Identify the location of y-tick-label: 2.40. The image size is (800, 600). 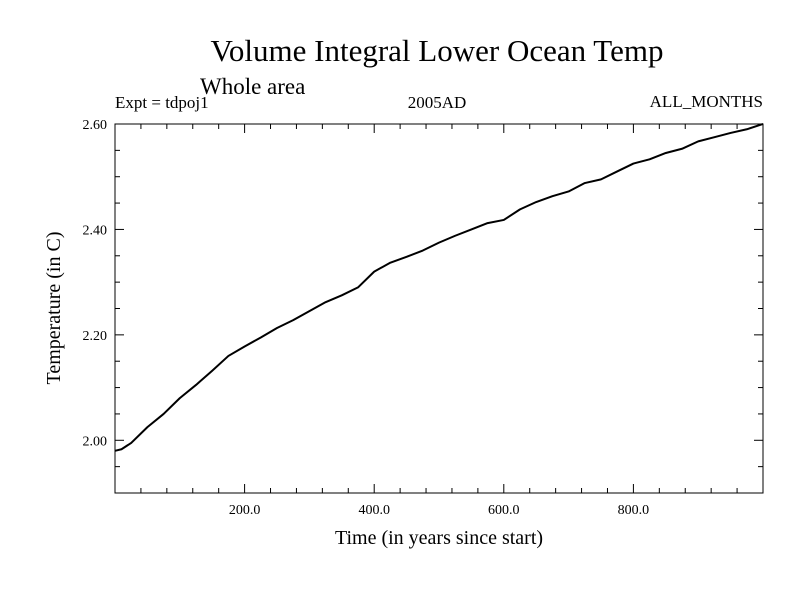
(95, 230).